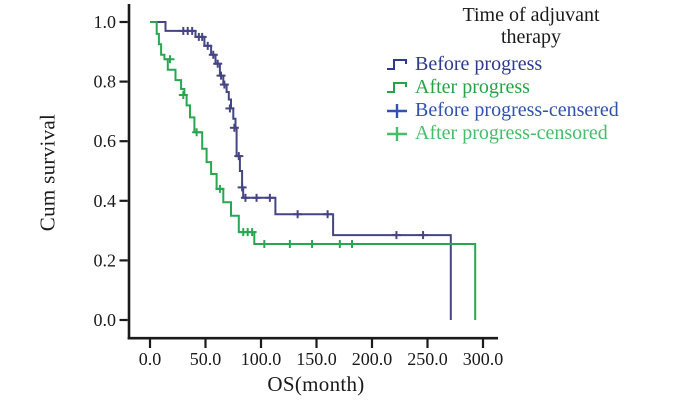 The height and width of the screenshot is (404, 700). Describe the element at coordinates (531, 15) in the screenshot. I see `legend-title-line1: Time of adjuvant` at that location.